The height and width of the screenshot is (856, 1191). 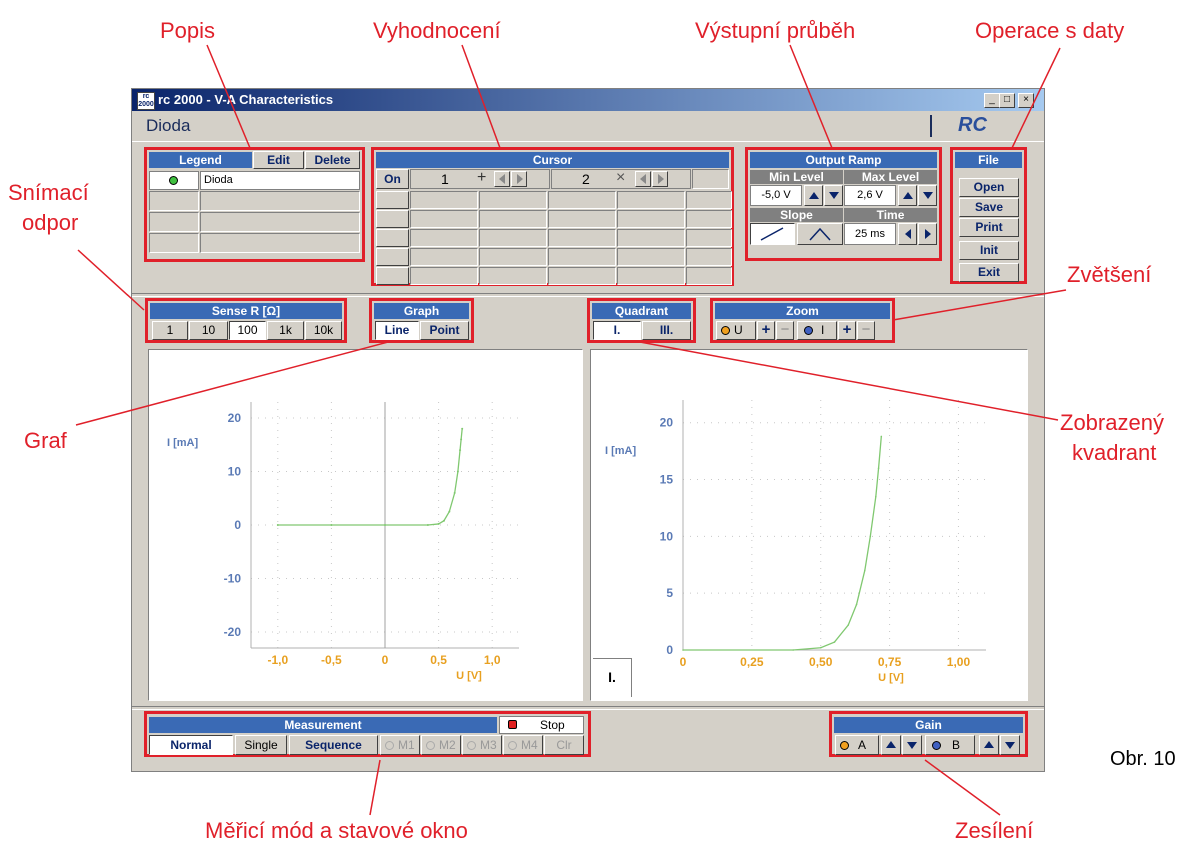 I want to click on y-tick-label: 10, so click(x=235, y=472).